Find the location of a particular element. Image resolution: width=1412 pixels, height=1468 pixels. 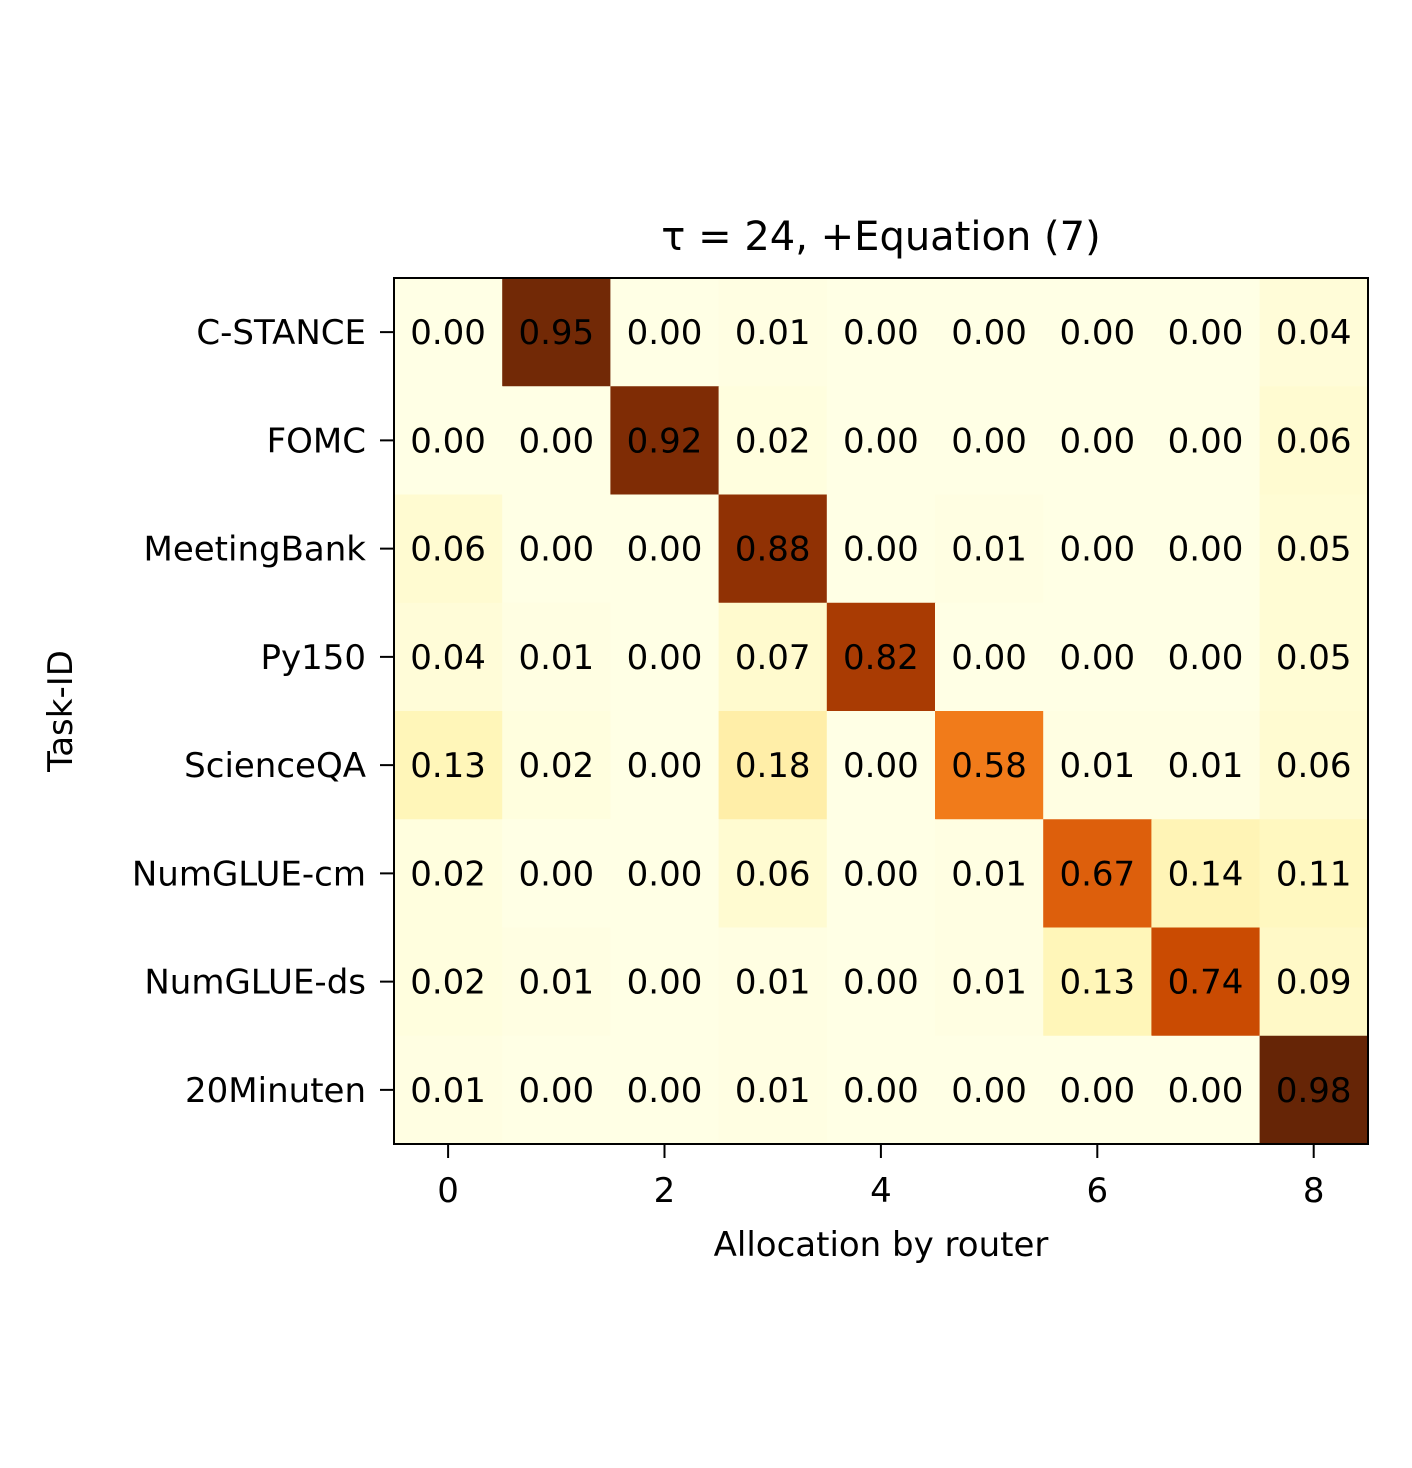

y-tick-label: NumGLUE-cm is located at coordinates (249, 874).